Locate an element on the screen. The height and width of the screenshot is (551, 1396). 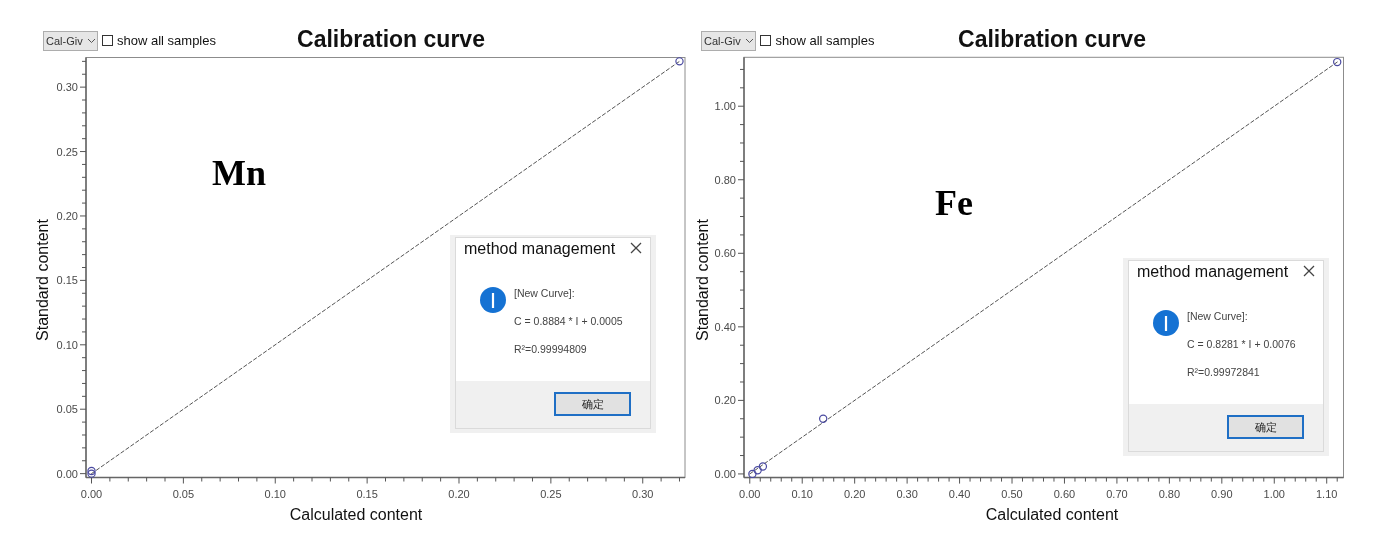
x-tick-label: 0.40 is located at coordinates (959, 494).